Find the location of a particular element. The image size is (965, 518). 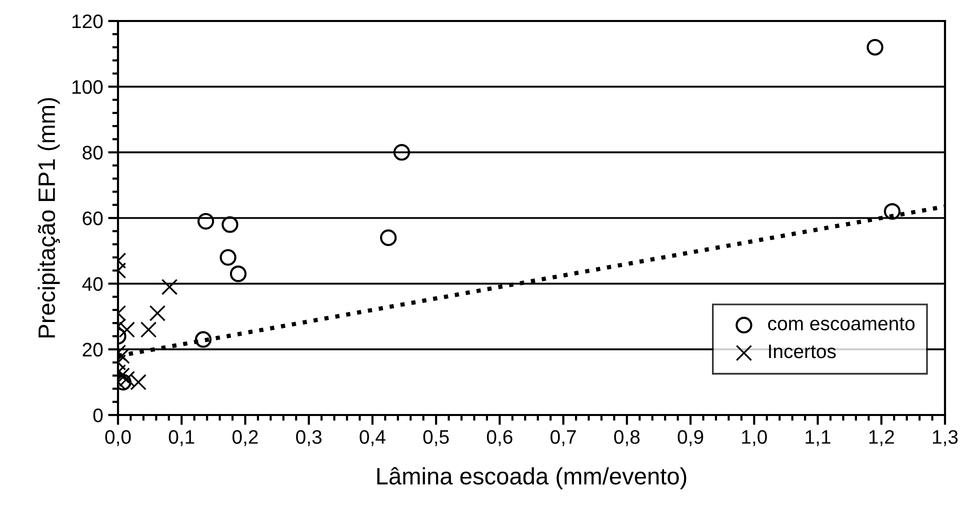

x-tick-label: 0,2 is located at coordinates (245, 438).